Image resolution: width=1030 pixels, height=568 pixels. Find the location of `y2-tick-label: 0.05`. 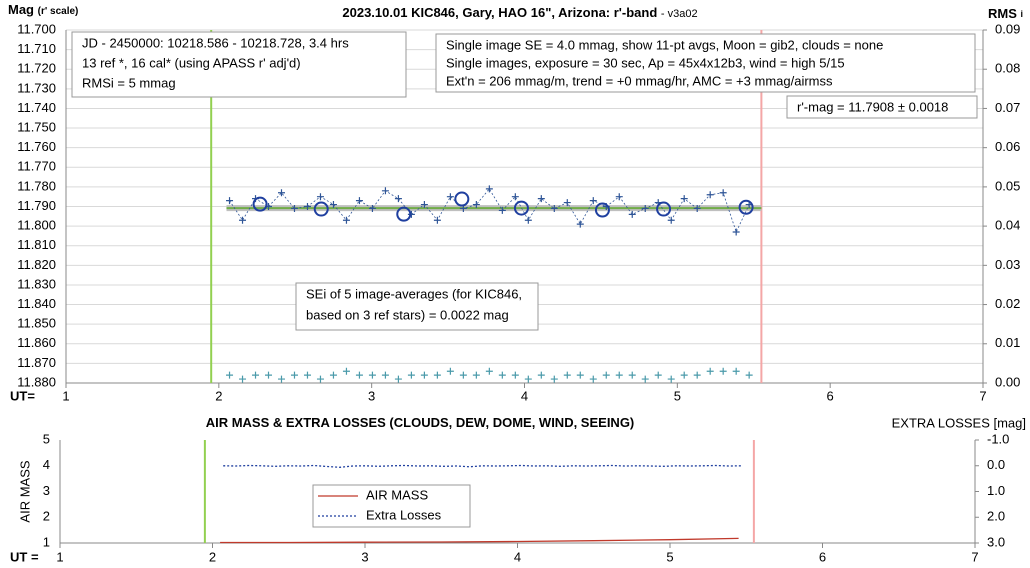

y2-tick-label: 0.05 is located at coordinates (1007, 185).